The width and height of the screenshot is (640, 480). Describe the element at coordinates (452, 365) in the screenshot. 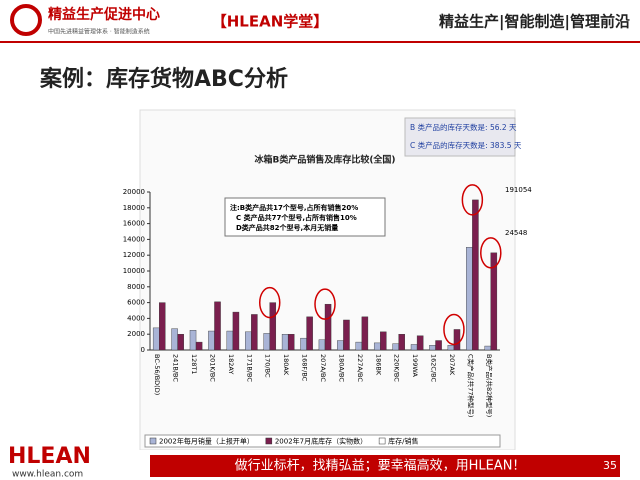

I see `x-tick-label: 207AK` at that location.